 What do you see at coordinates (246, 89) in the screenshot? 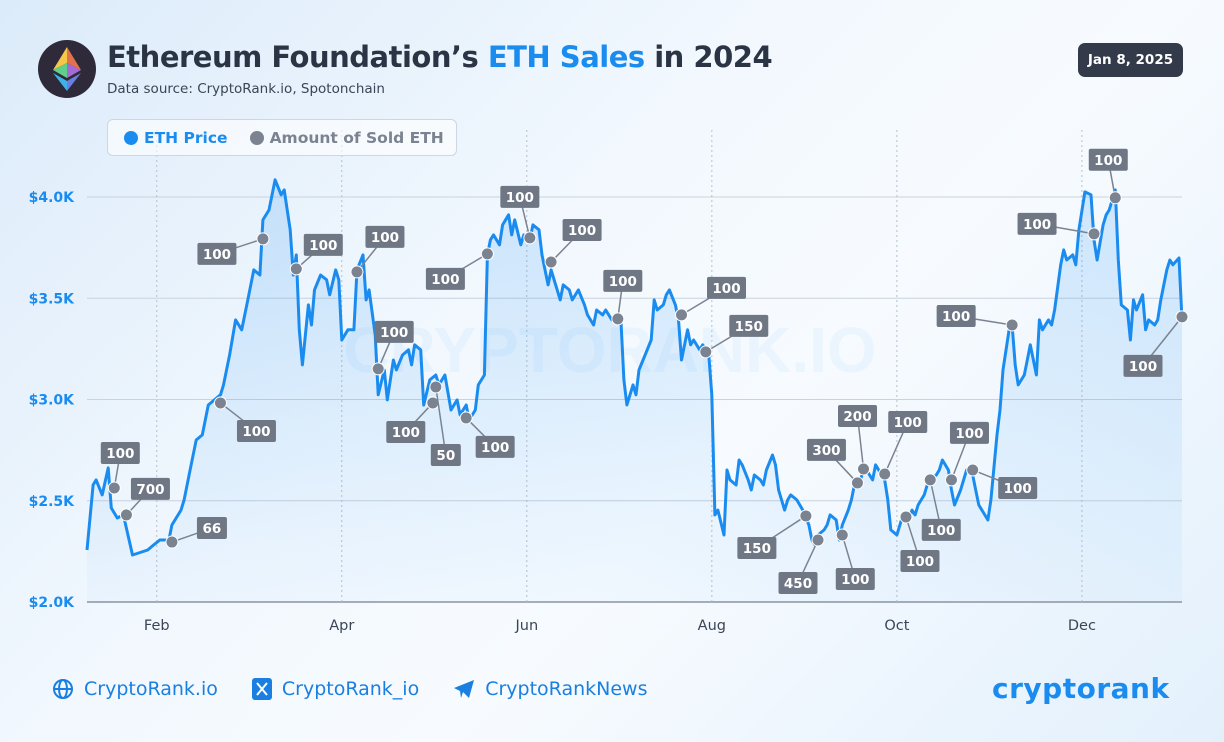
I see `data-source: Data source: CryptoRank.io, Spotonchain` at bounding box center [246, 89].